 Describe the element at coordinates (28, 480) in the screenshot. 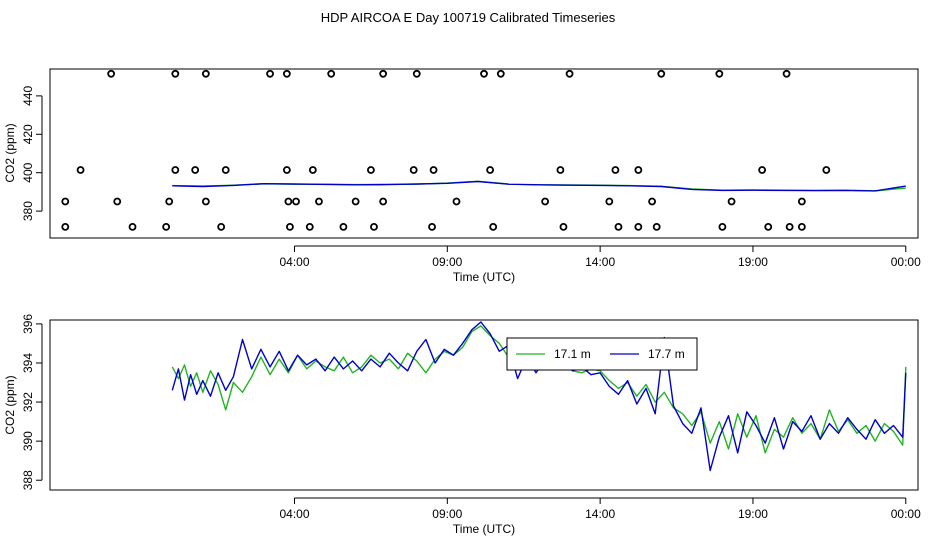

I see `y-tick-label: 388` at that location.